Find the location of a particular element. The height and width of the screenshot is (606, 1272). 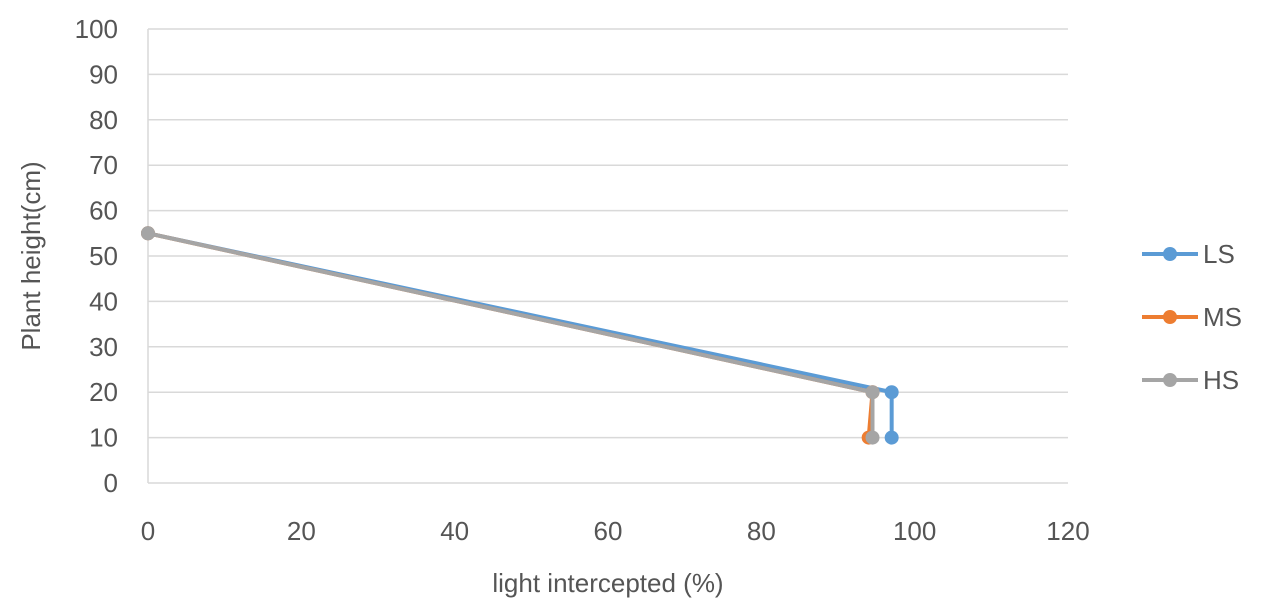

y-axis-label: Plant height(cm) is located at coordinates (31, 255).